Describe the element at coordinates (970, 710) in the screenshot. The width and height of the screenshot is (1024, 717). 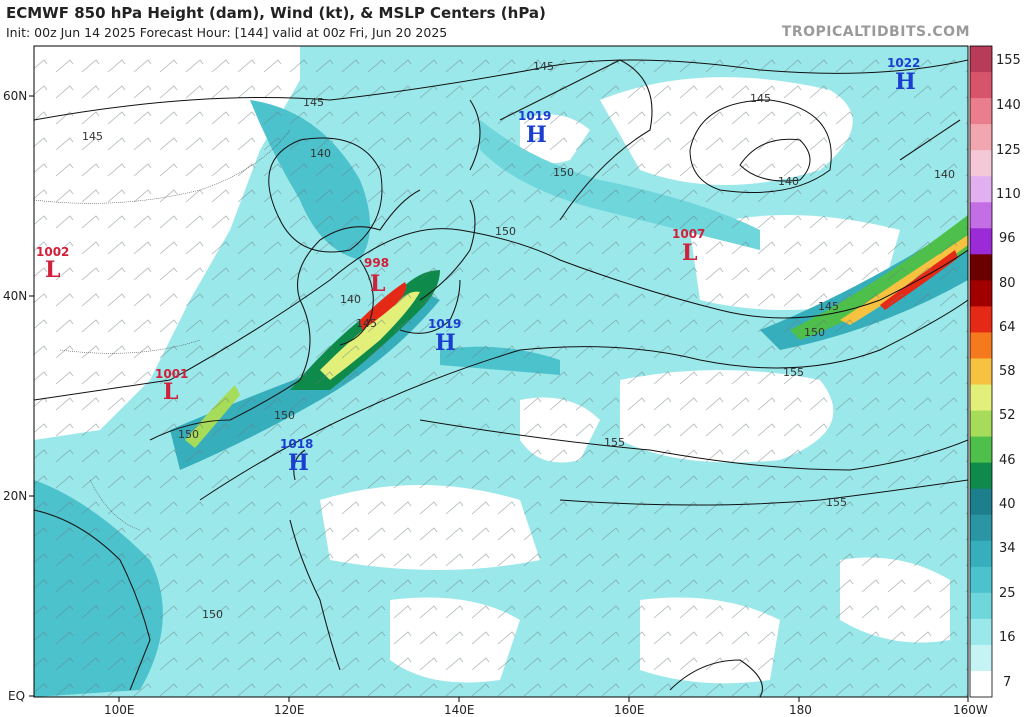
I see `lon-tick-label: 160W` at that location.